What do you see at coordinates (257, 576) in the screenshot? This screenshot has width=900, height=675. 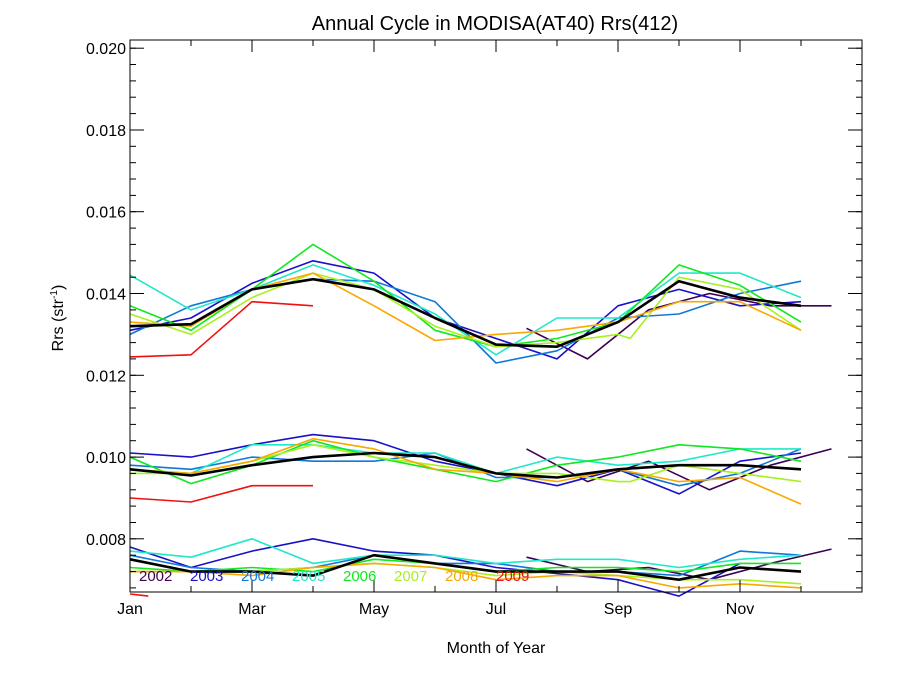 I see `legend-item-2004: 2004` at bounding box center [257, 576].